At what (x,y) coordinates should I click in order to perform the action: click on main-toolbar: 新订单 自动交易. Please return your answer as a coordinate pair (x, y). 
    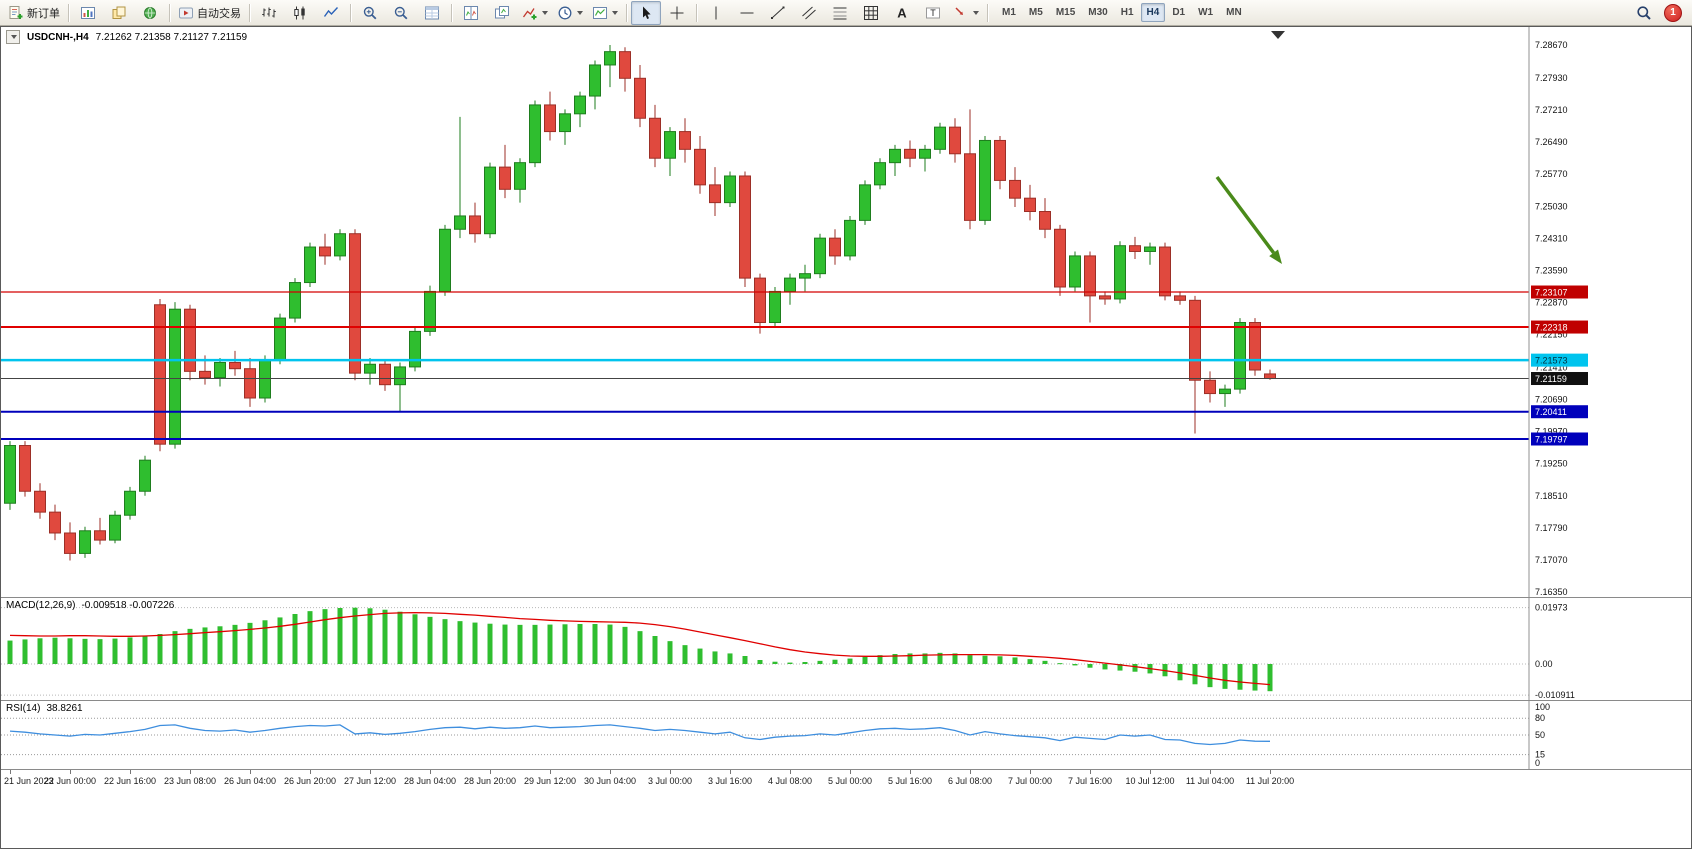
    Looking at the image, I should click on (846, 13).